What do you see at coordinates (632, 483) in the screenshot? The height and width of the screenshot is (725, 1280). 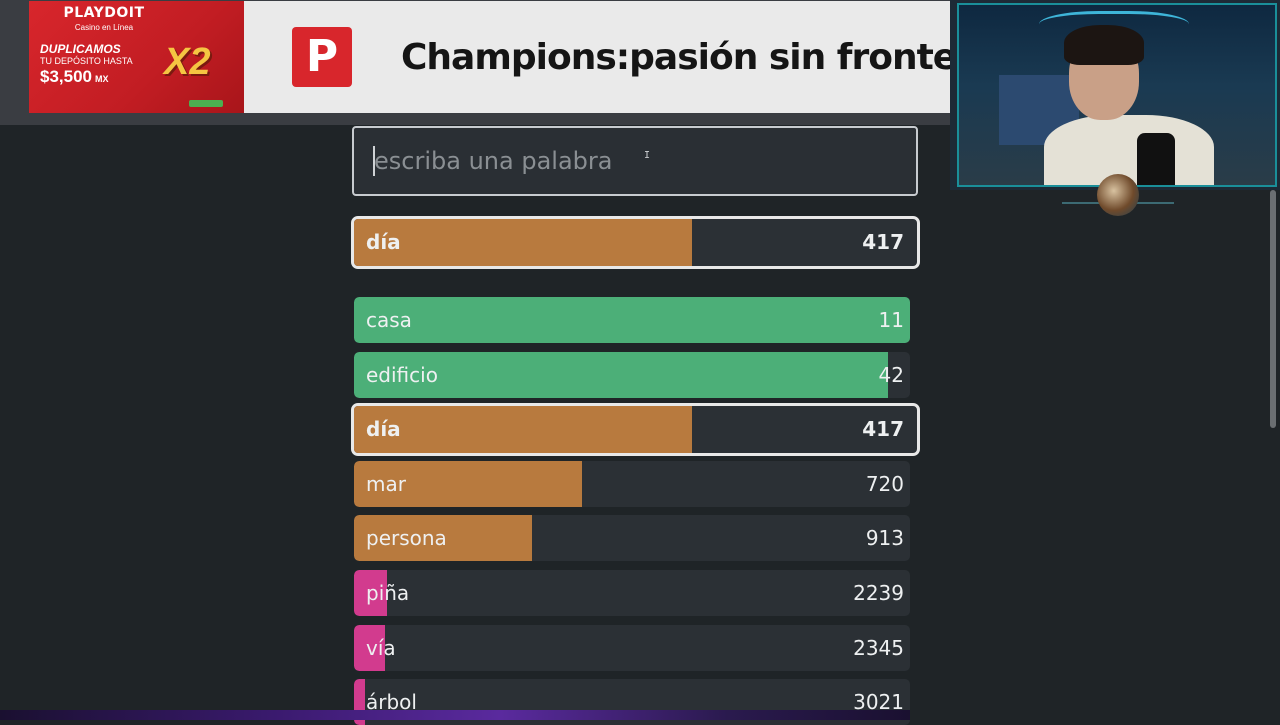 I see `guess-row: mar 720` at bounding box center [632, 483].